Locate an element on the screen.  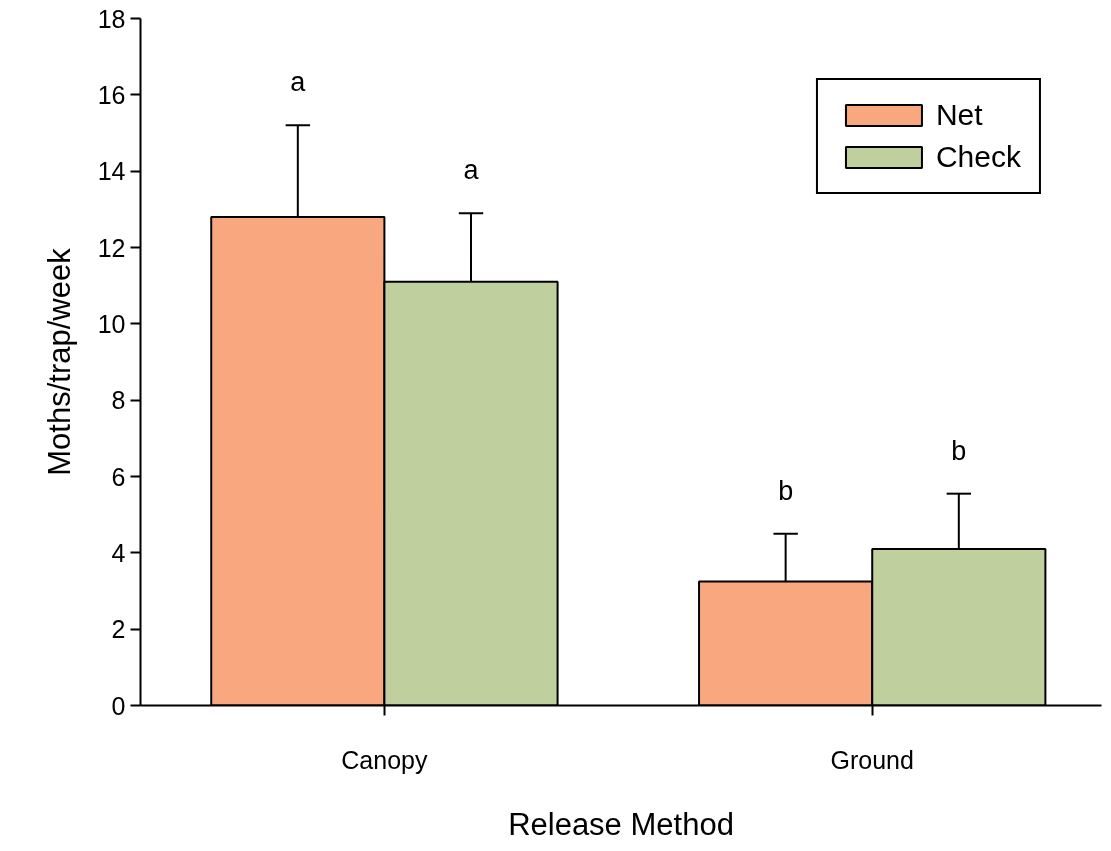
y-tick-label: 14 is located at coordinates (111, 171).